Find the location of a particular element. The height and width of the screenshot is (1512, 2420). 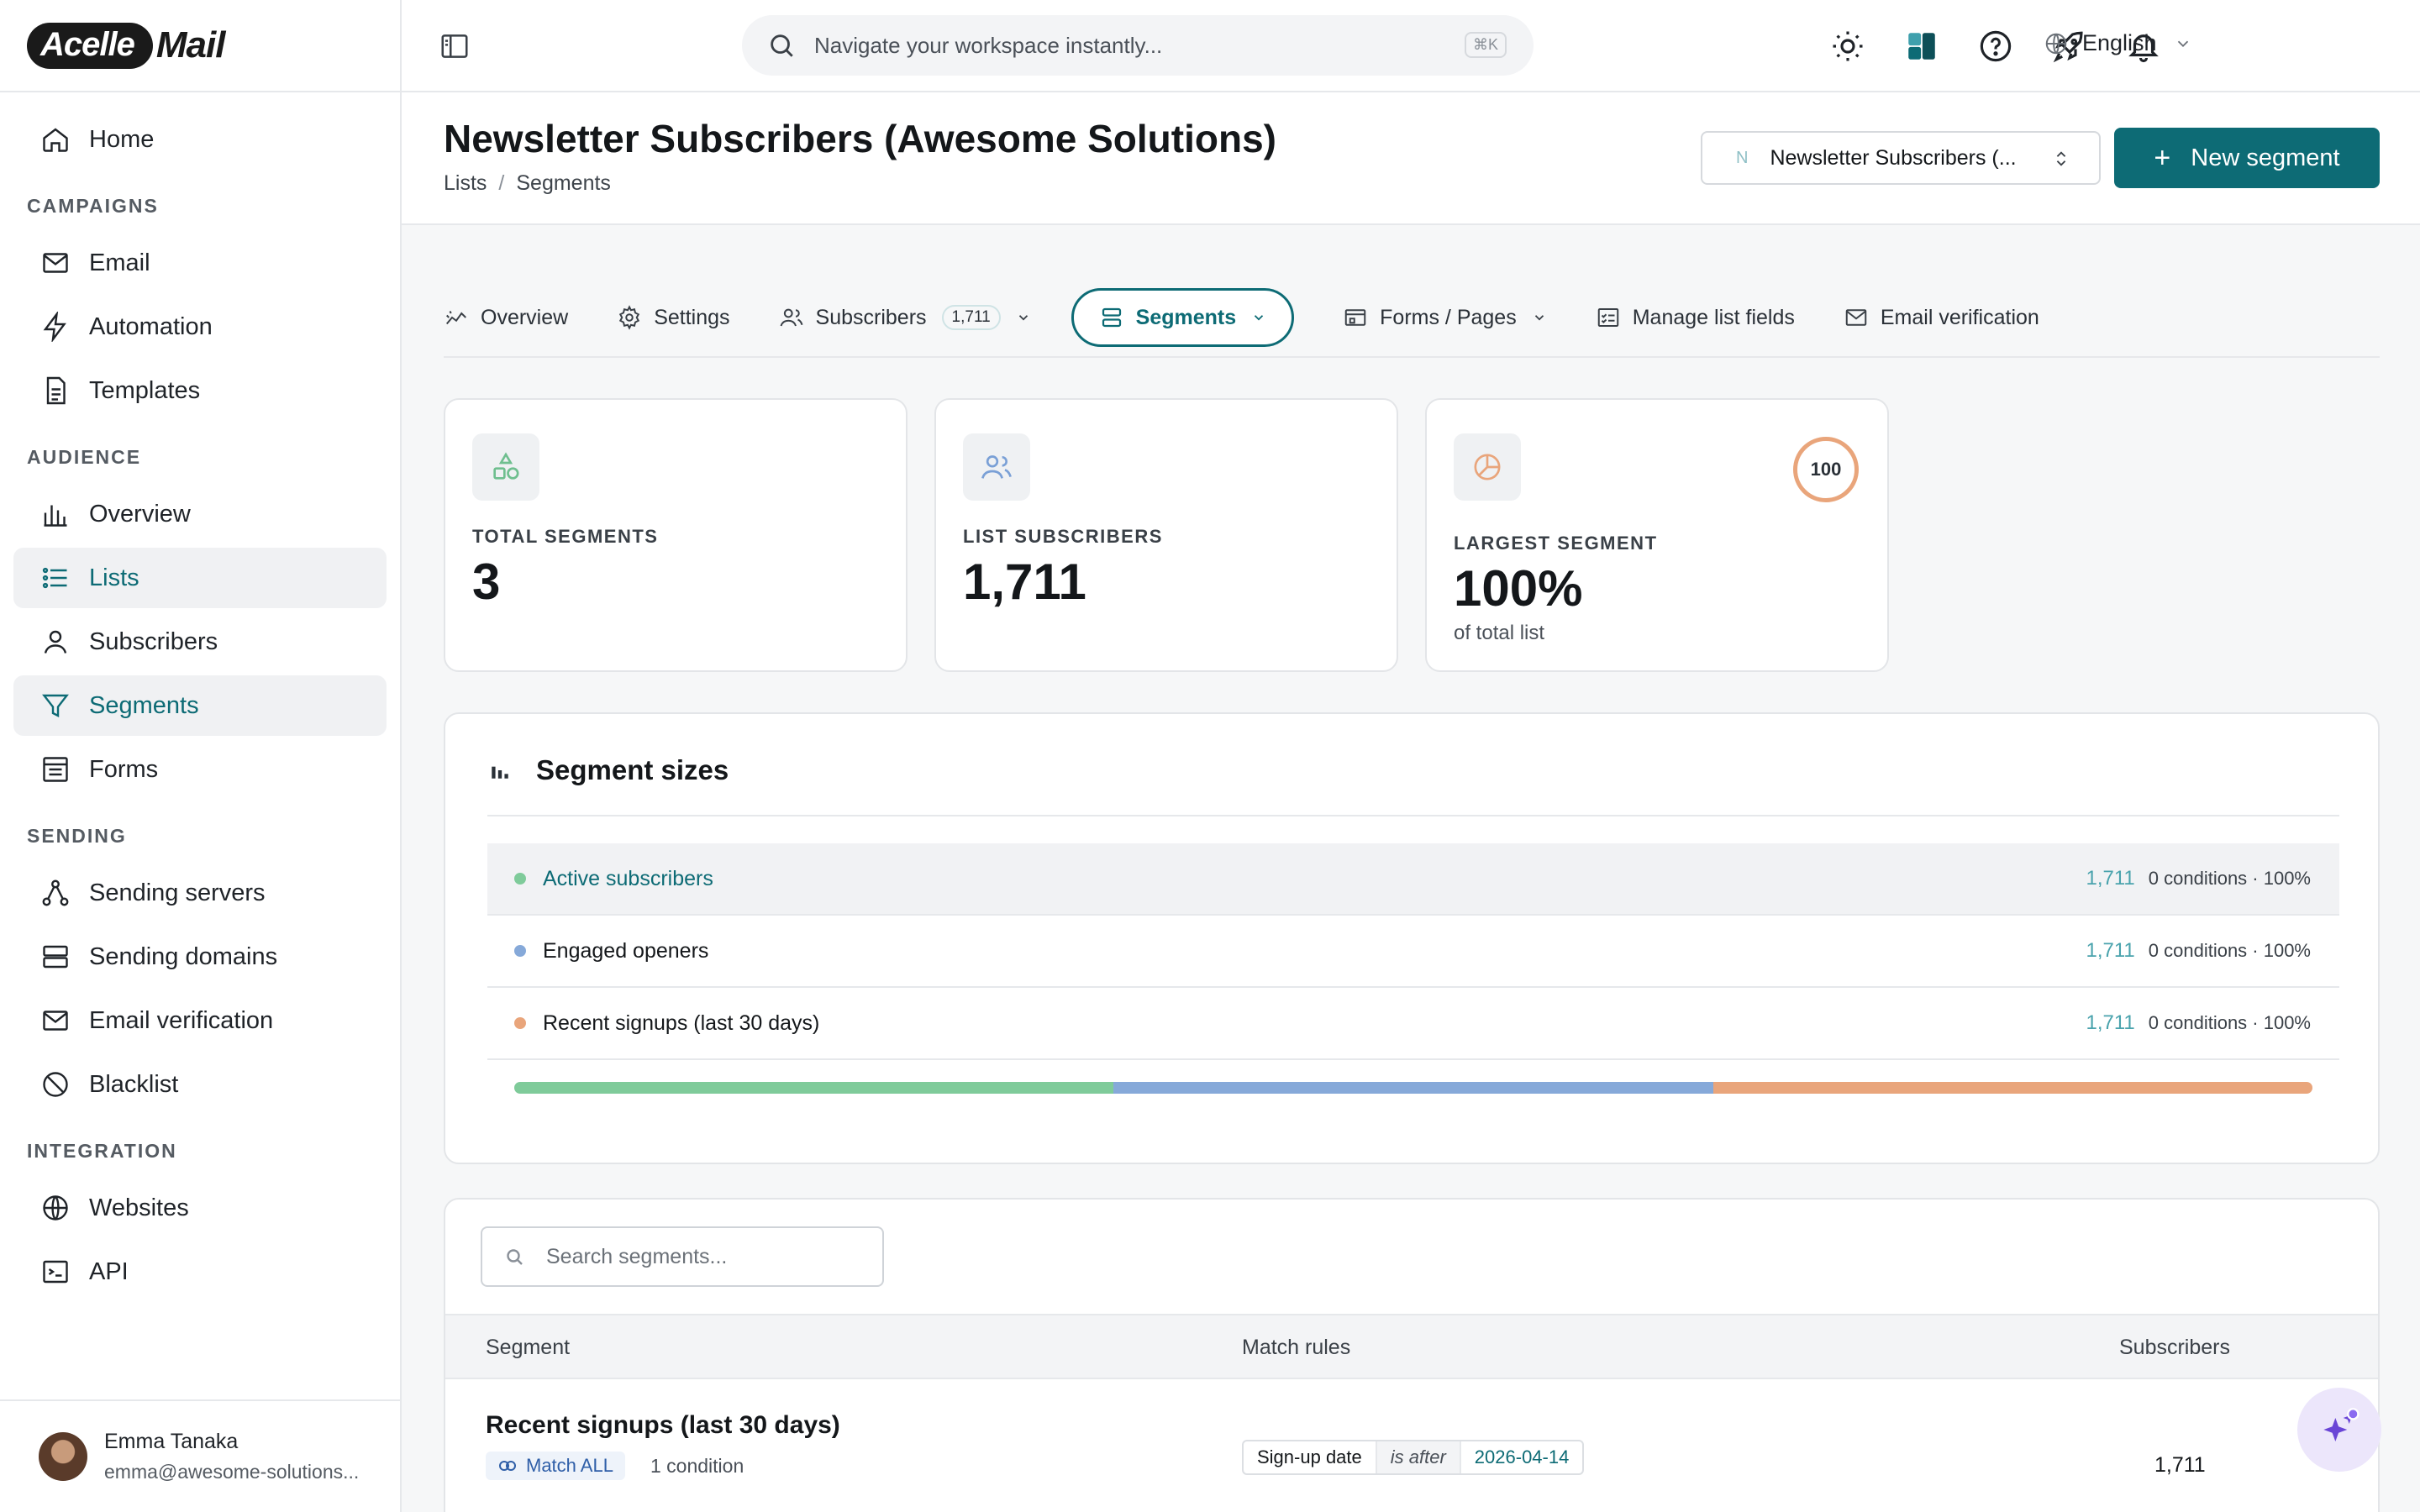

sparkle-icon is located at coordinates (2341, 1424).